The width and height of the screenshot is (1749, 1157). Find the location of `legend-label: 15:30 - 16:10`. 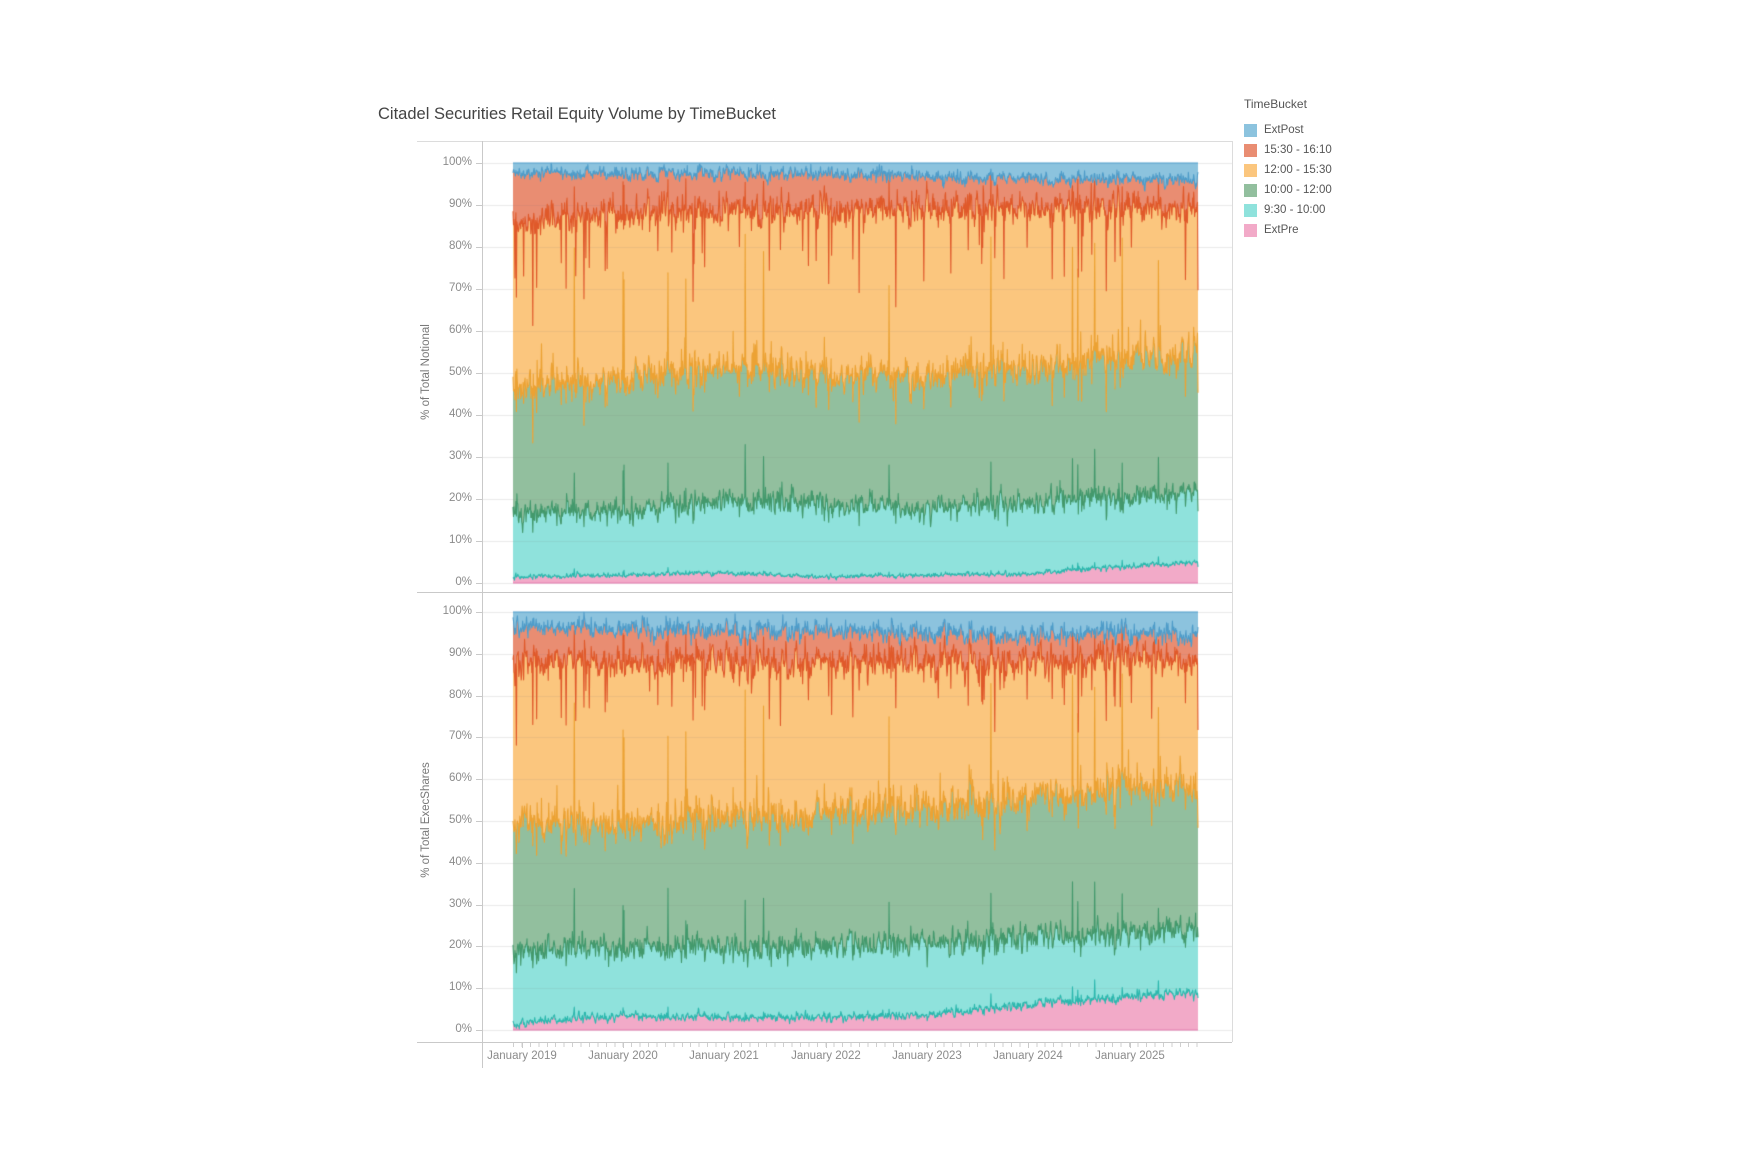

legend-label: 15:30 - 16:10 is located at coordinates (1298, 150).